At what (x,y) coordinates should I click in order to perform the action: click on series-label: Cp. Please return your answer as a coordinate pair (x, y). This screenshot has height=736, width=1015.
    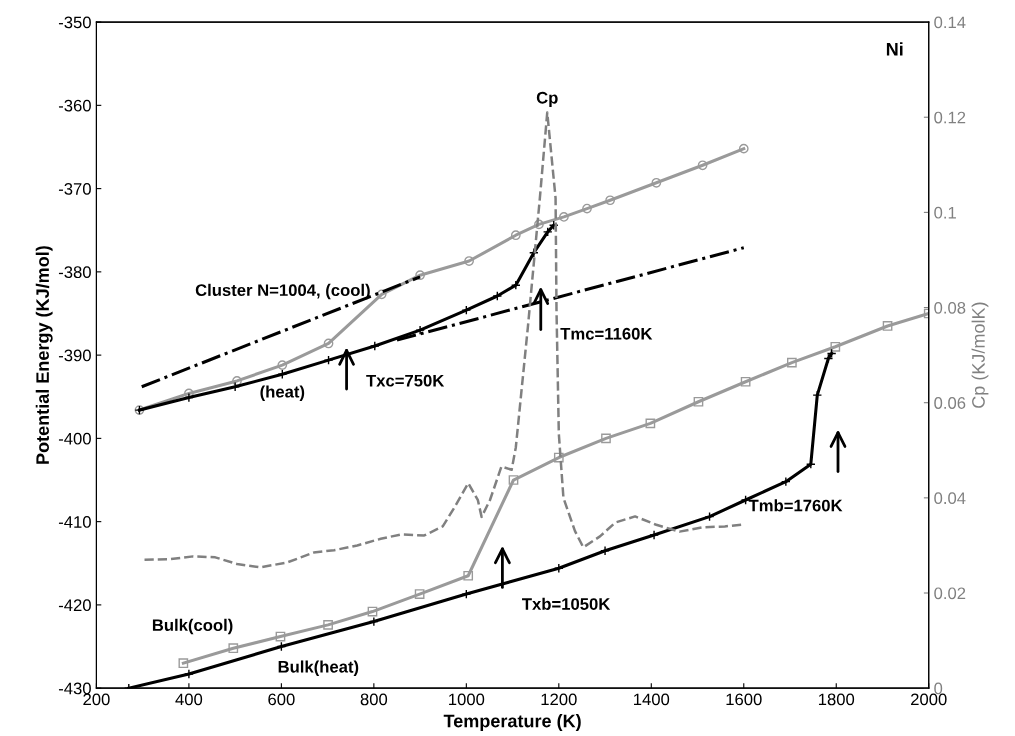
    Looking at the image, I should click on (547, 99).